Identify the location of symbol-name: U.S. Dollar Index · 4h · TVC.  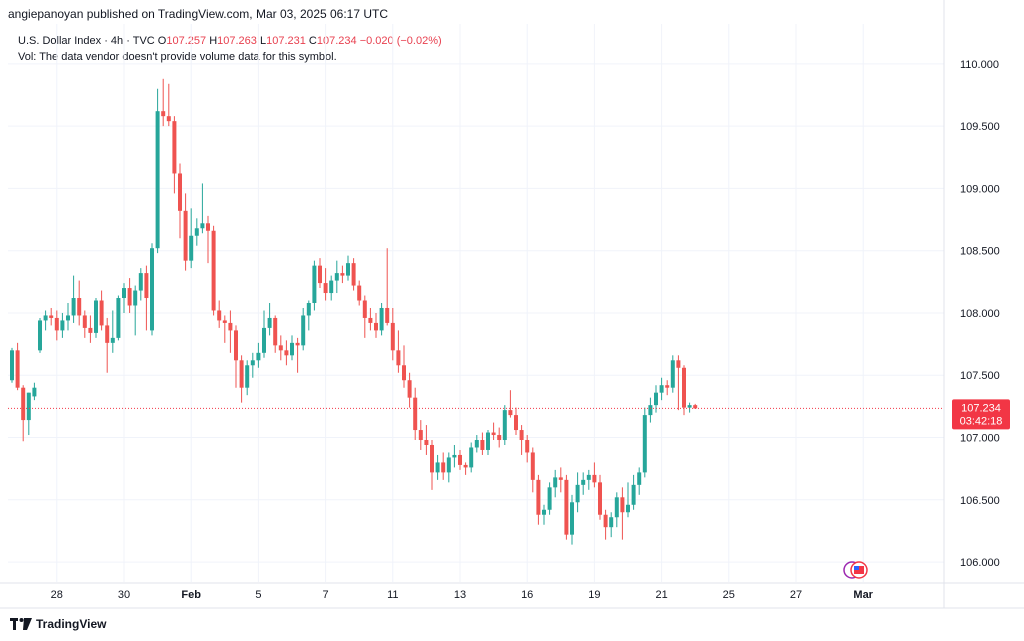
(86, 41).